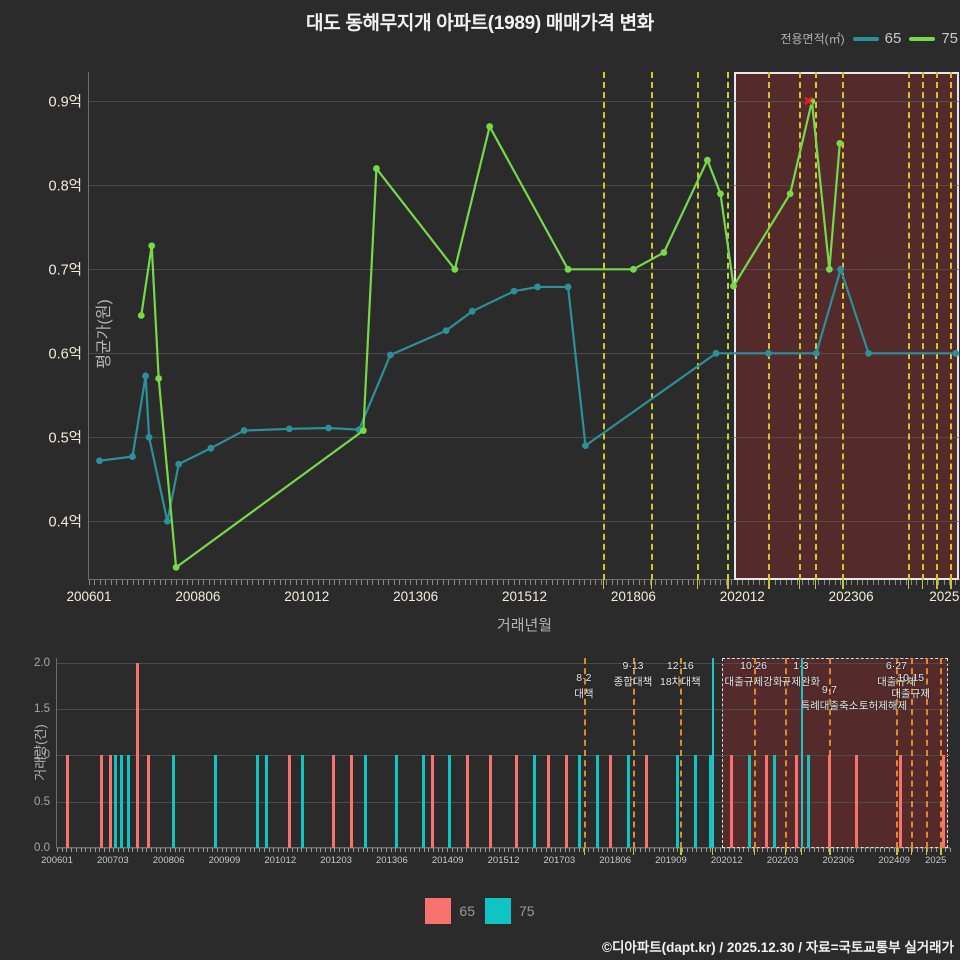  Describe the element at coordinates (503, 802) in the screenshot. I see `volume-gridline` at that location.